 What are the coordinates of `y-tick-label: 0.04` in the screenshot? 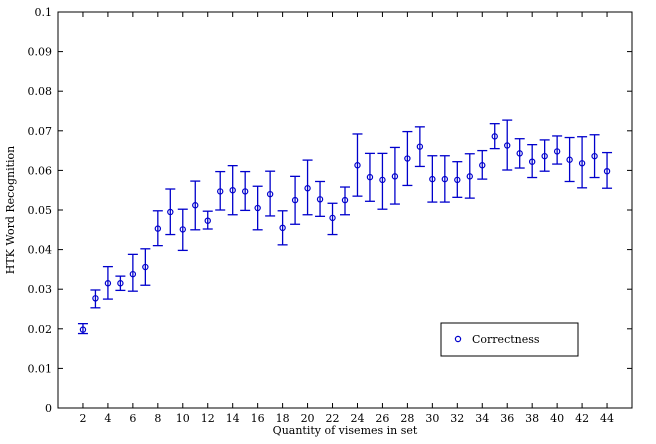 It's located at (40, 250).